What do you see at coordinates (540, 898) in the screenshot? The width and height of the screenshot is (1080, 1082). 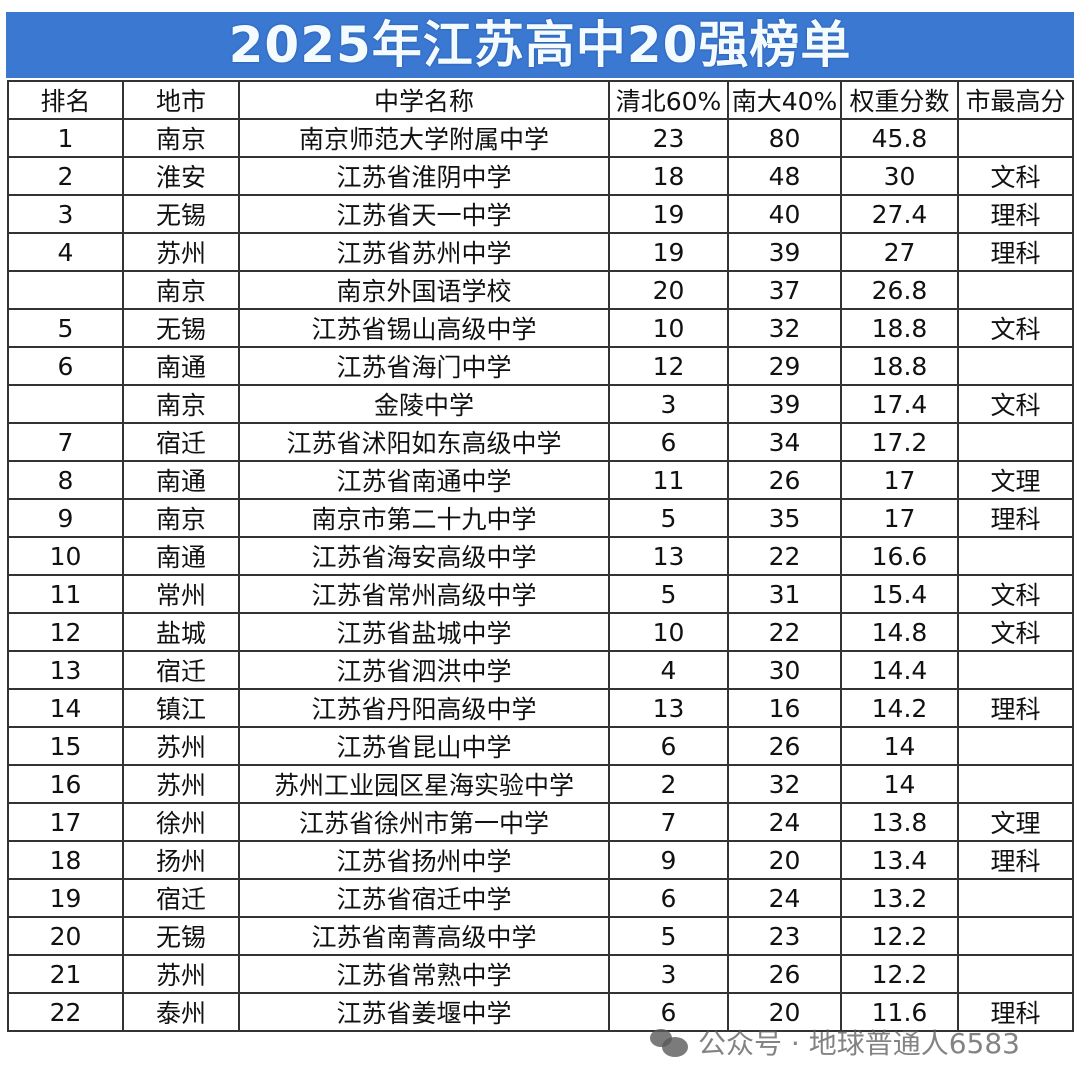 I see `table-row: 19 宿迁 江苏省宿迁中学 6 24 13.2` at bounding box center [540, 898].